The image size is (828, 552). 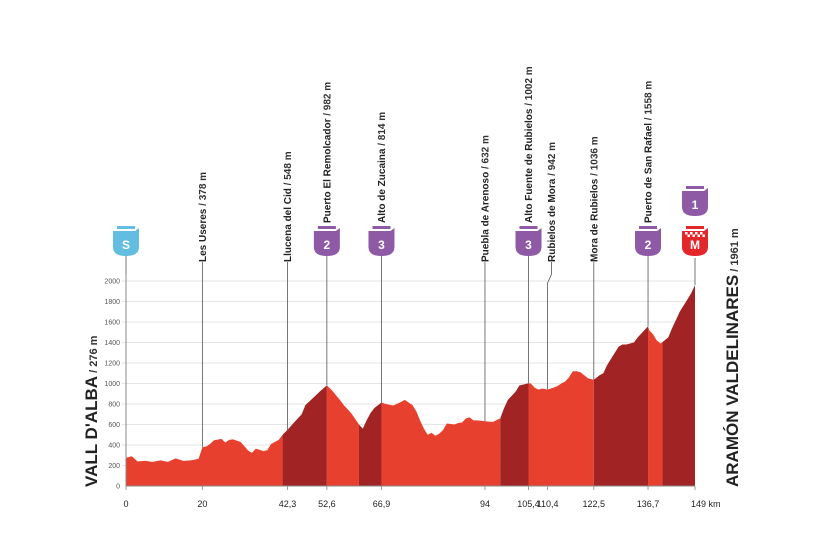 What do you see at coordinates (529, 87) in the screenshot?
I see `waypoint-altitude: / 1002 m` at bounding box center [529, 87].